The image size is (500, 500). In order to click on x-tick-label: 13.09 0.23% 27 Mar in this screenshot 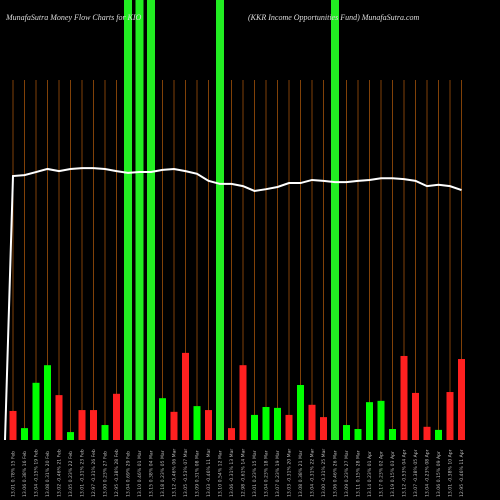, I will do `click(347, 473)`.